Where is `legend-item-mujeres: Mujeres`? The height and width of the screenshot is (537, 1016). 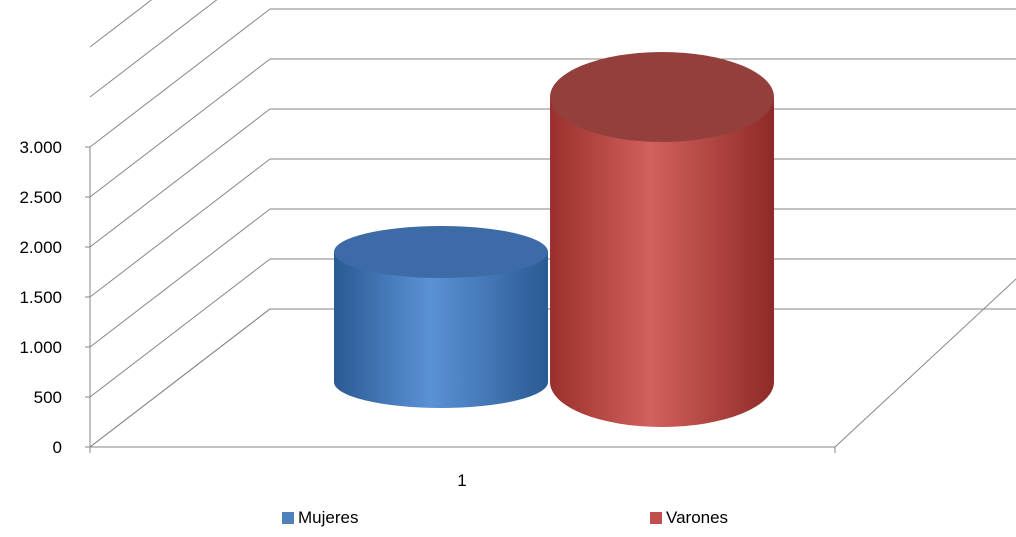
legend-item-mujeres: Mujeres is located at coordinates (320, 518).